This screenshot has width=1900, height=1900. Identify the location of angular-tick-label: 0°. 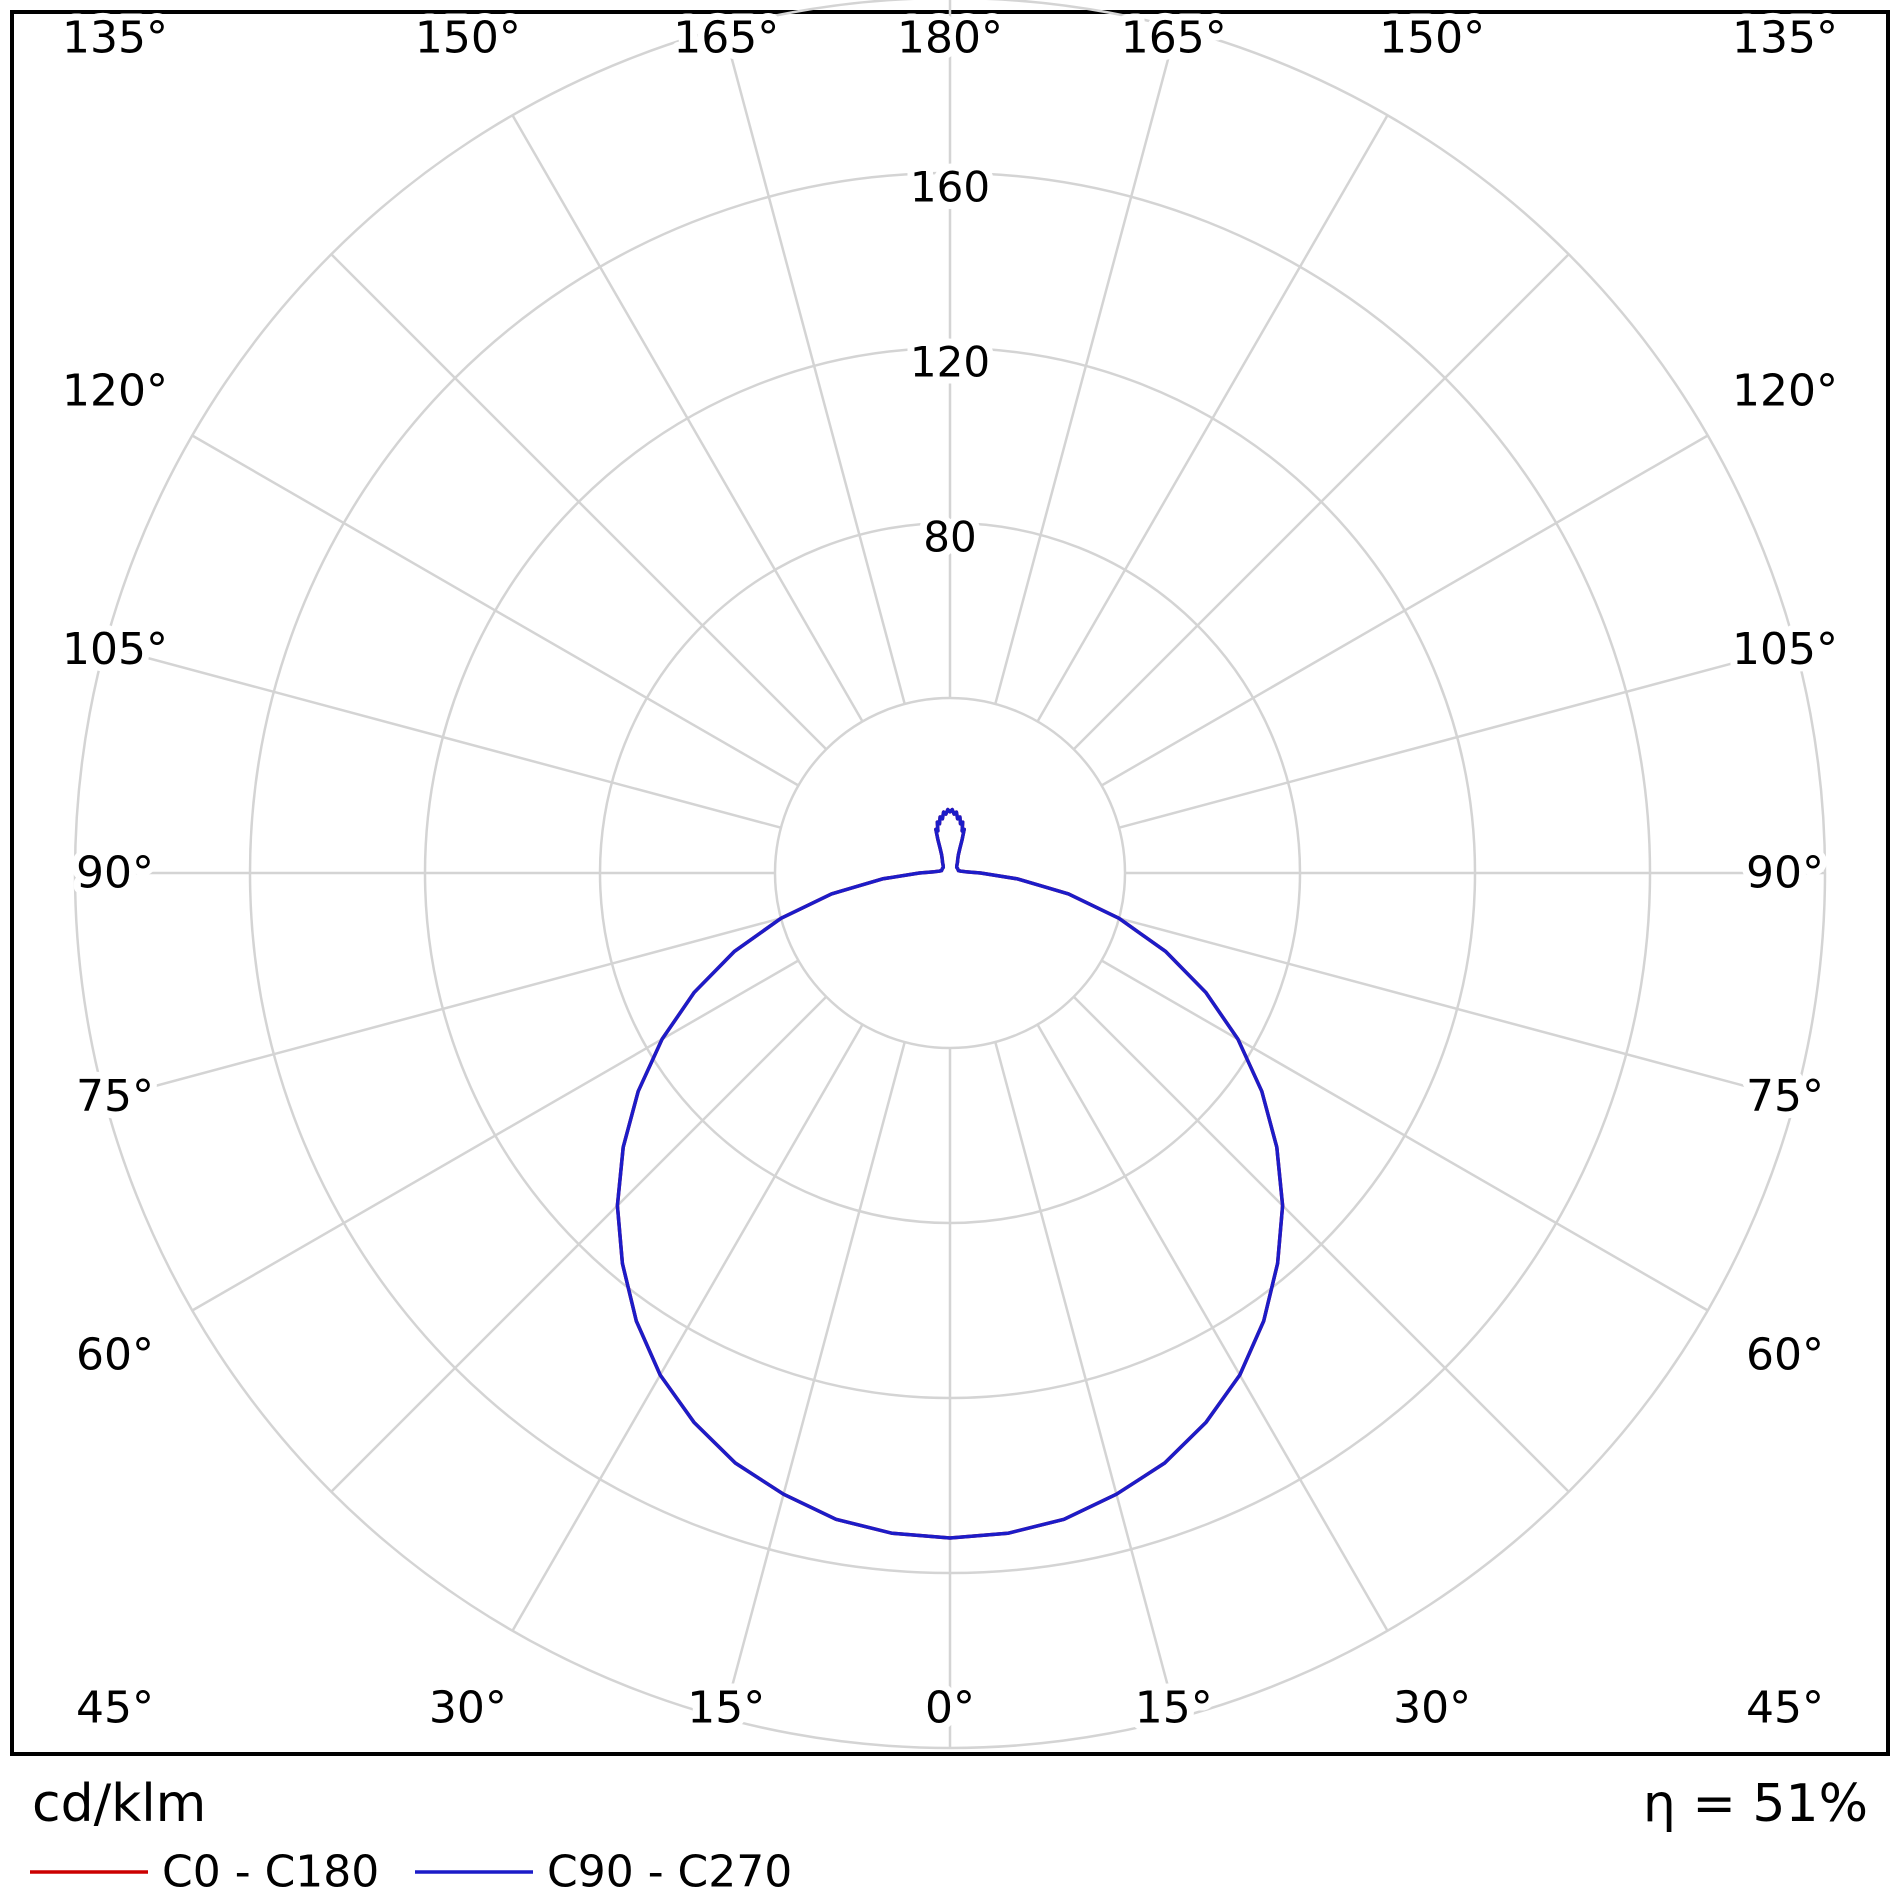
(950, 1708).